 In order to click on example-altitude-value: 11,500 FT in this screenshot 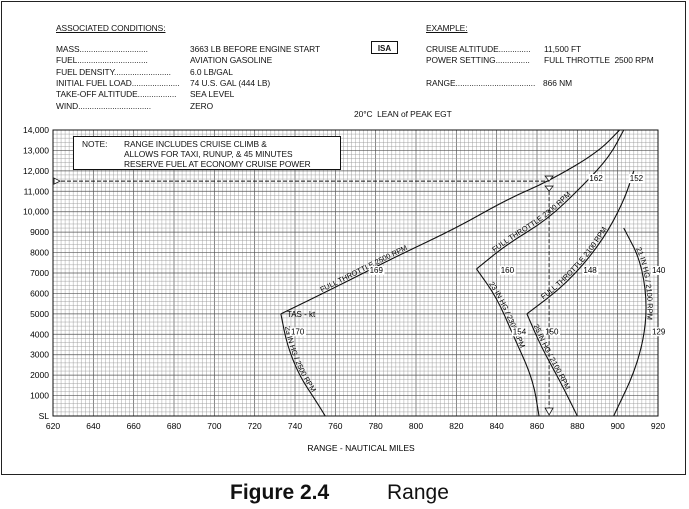, I will do `click(563, 49)`.